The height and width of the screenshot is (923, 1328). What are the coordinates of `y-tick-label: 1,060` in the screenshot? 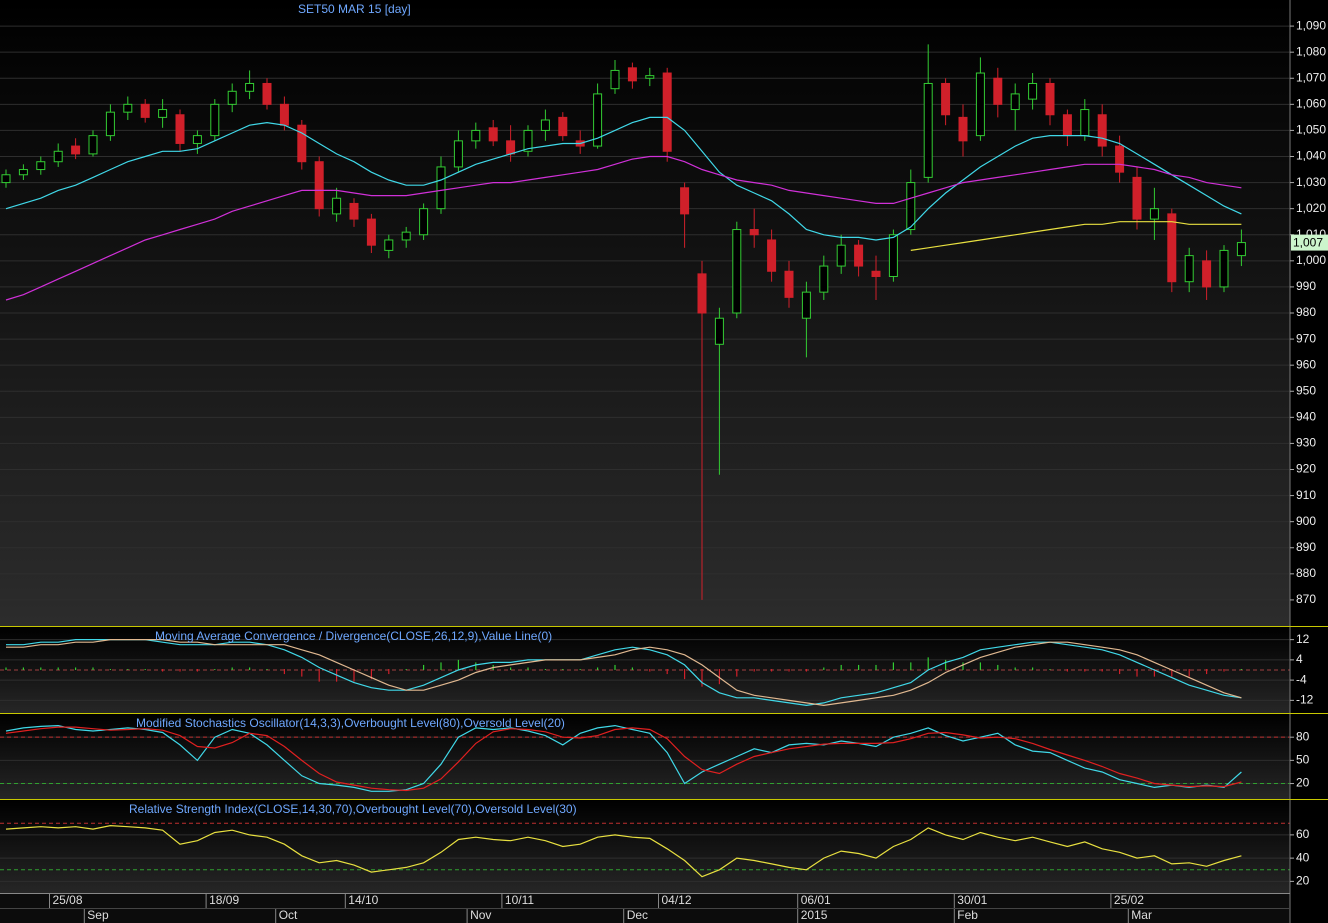 It's located at (1311, 104).